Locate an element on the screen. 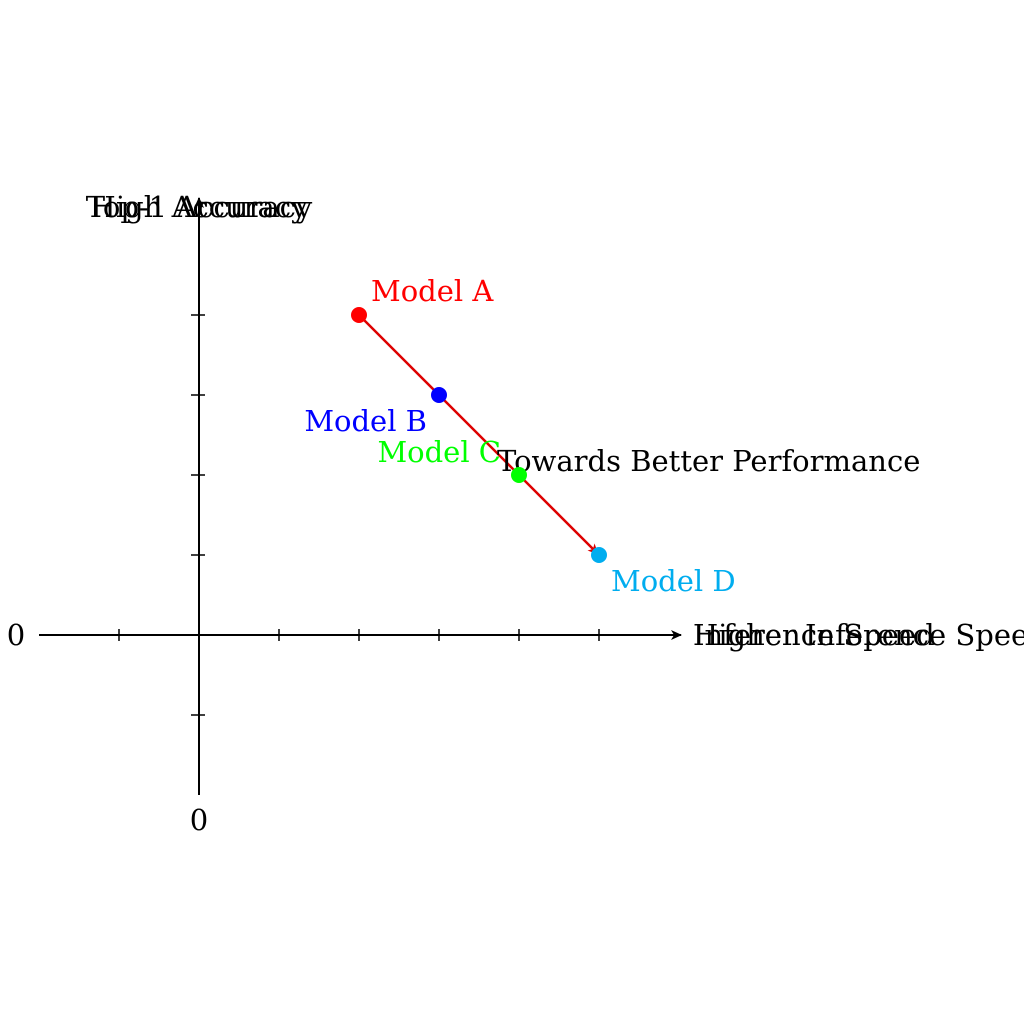  x-axis-label-alt: Higher Inference Speed is located at coordinates (858, 635).